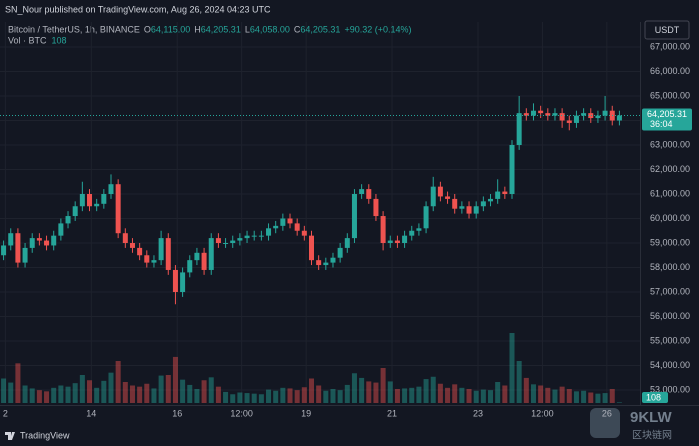 The image size is (699, 446). Describe the element at coordinates (349, 436) in the screenshot. I see `footer-bar` at that location.